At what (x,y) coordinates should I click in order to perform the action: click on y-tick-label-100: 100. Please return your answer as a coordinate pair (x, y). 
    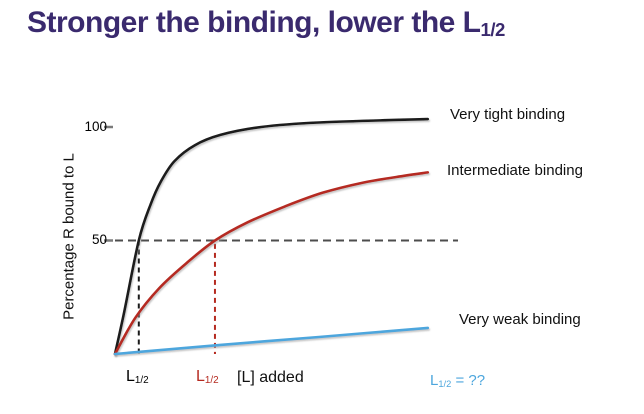
    Looking at the image, I should click on (95, 126).